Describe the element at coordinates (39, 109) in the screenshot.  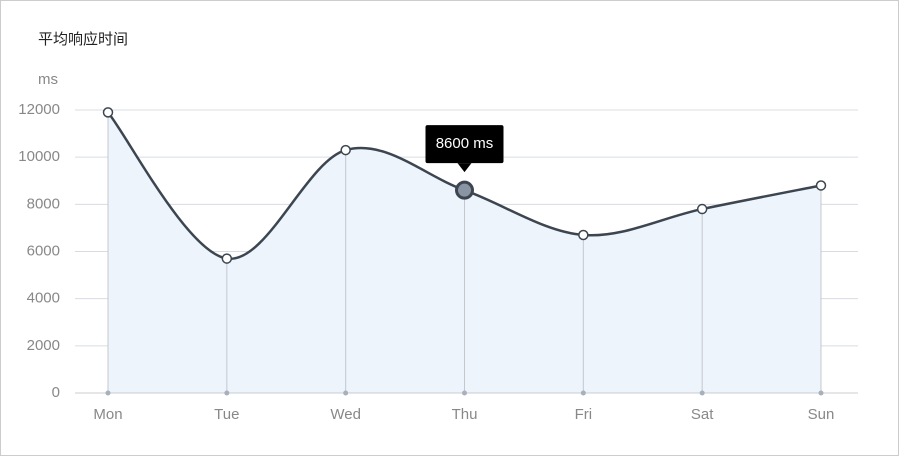
I see `y-tick-label: 12000` at that location.